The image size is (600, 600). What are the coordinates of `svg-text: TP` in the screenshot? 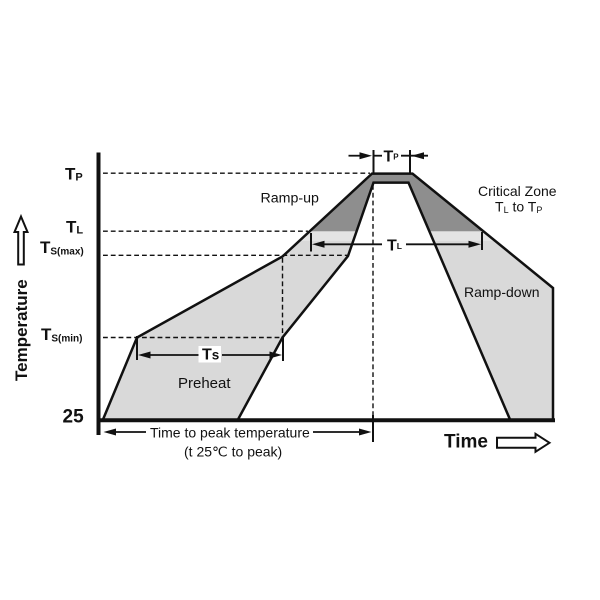 It's located at (392, 157).